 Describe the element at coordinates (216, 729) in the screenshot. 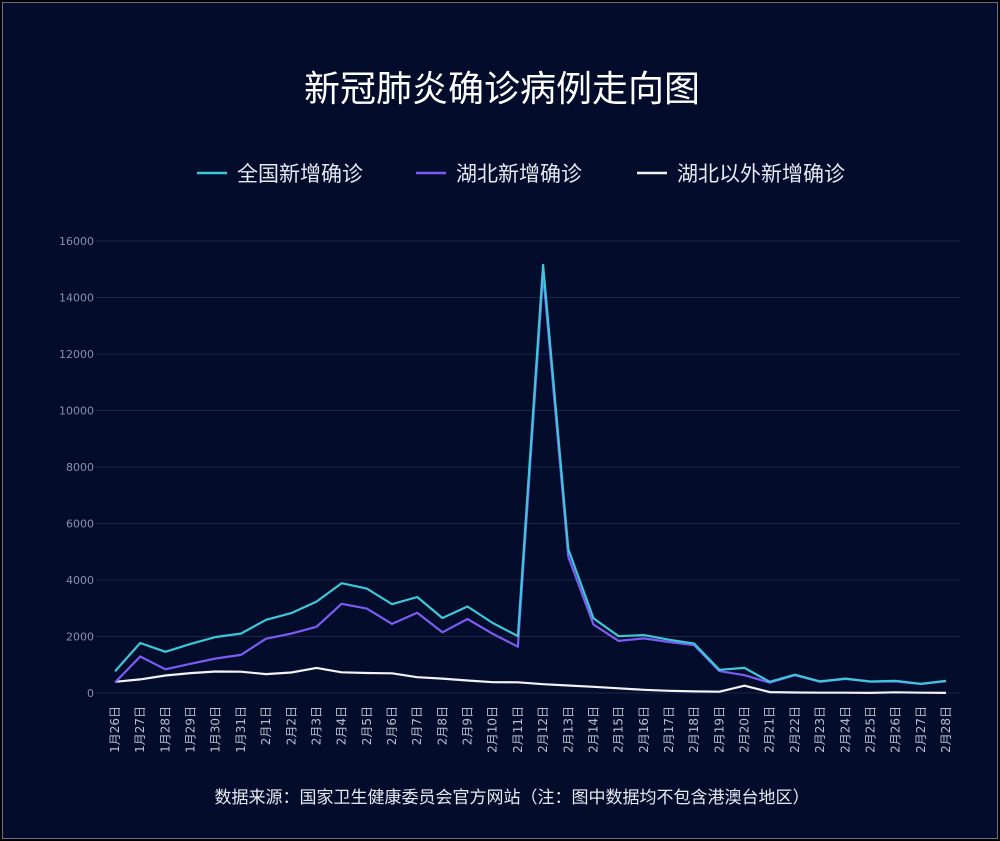

I see `x-tick-label: 1月30日` at that location.